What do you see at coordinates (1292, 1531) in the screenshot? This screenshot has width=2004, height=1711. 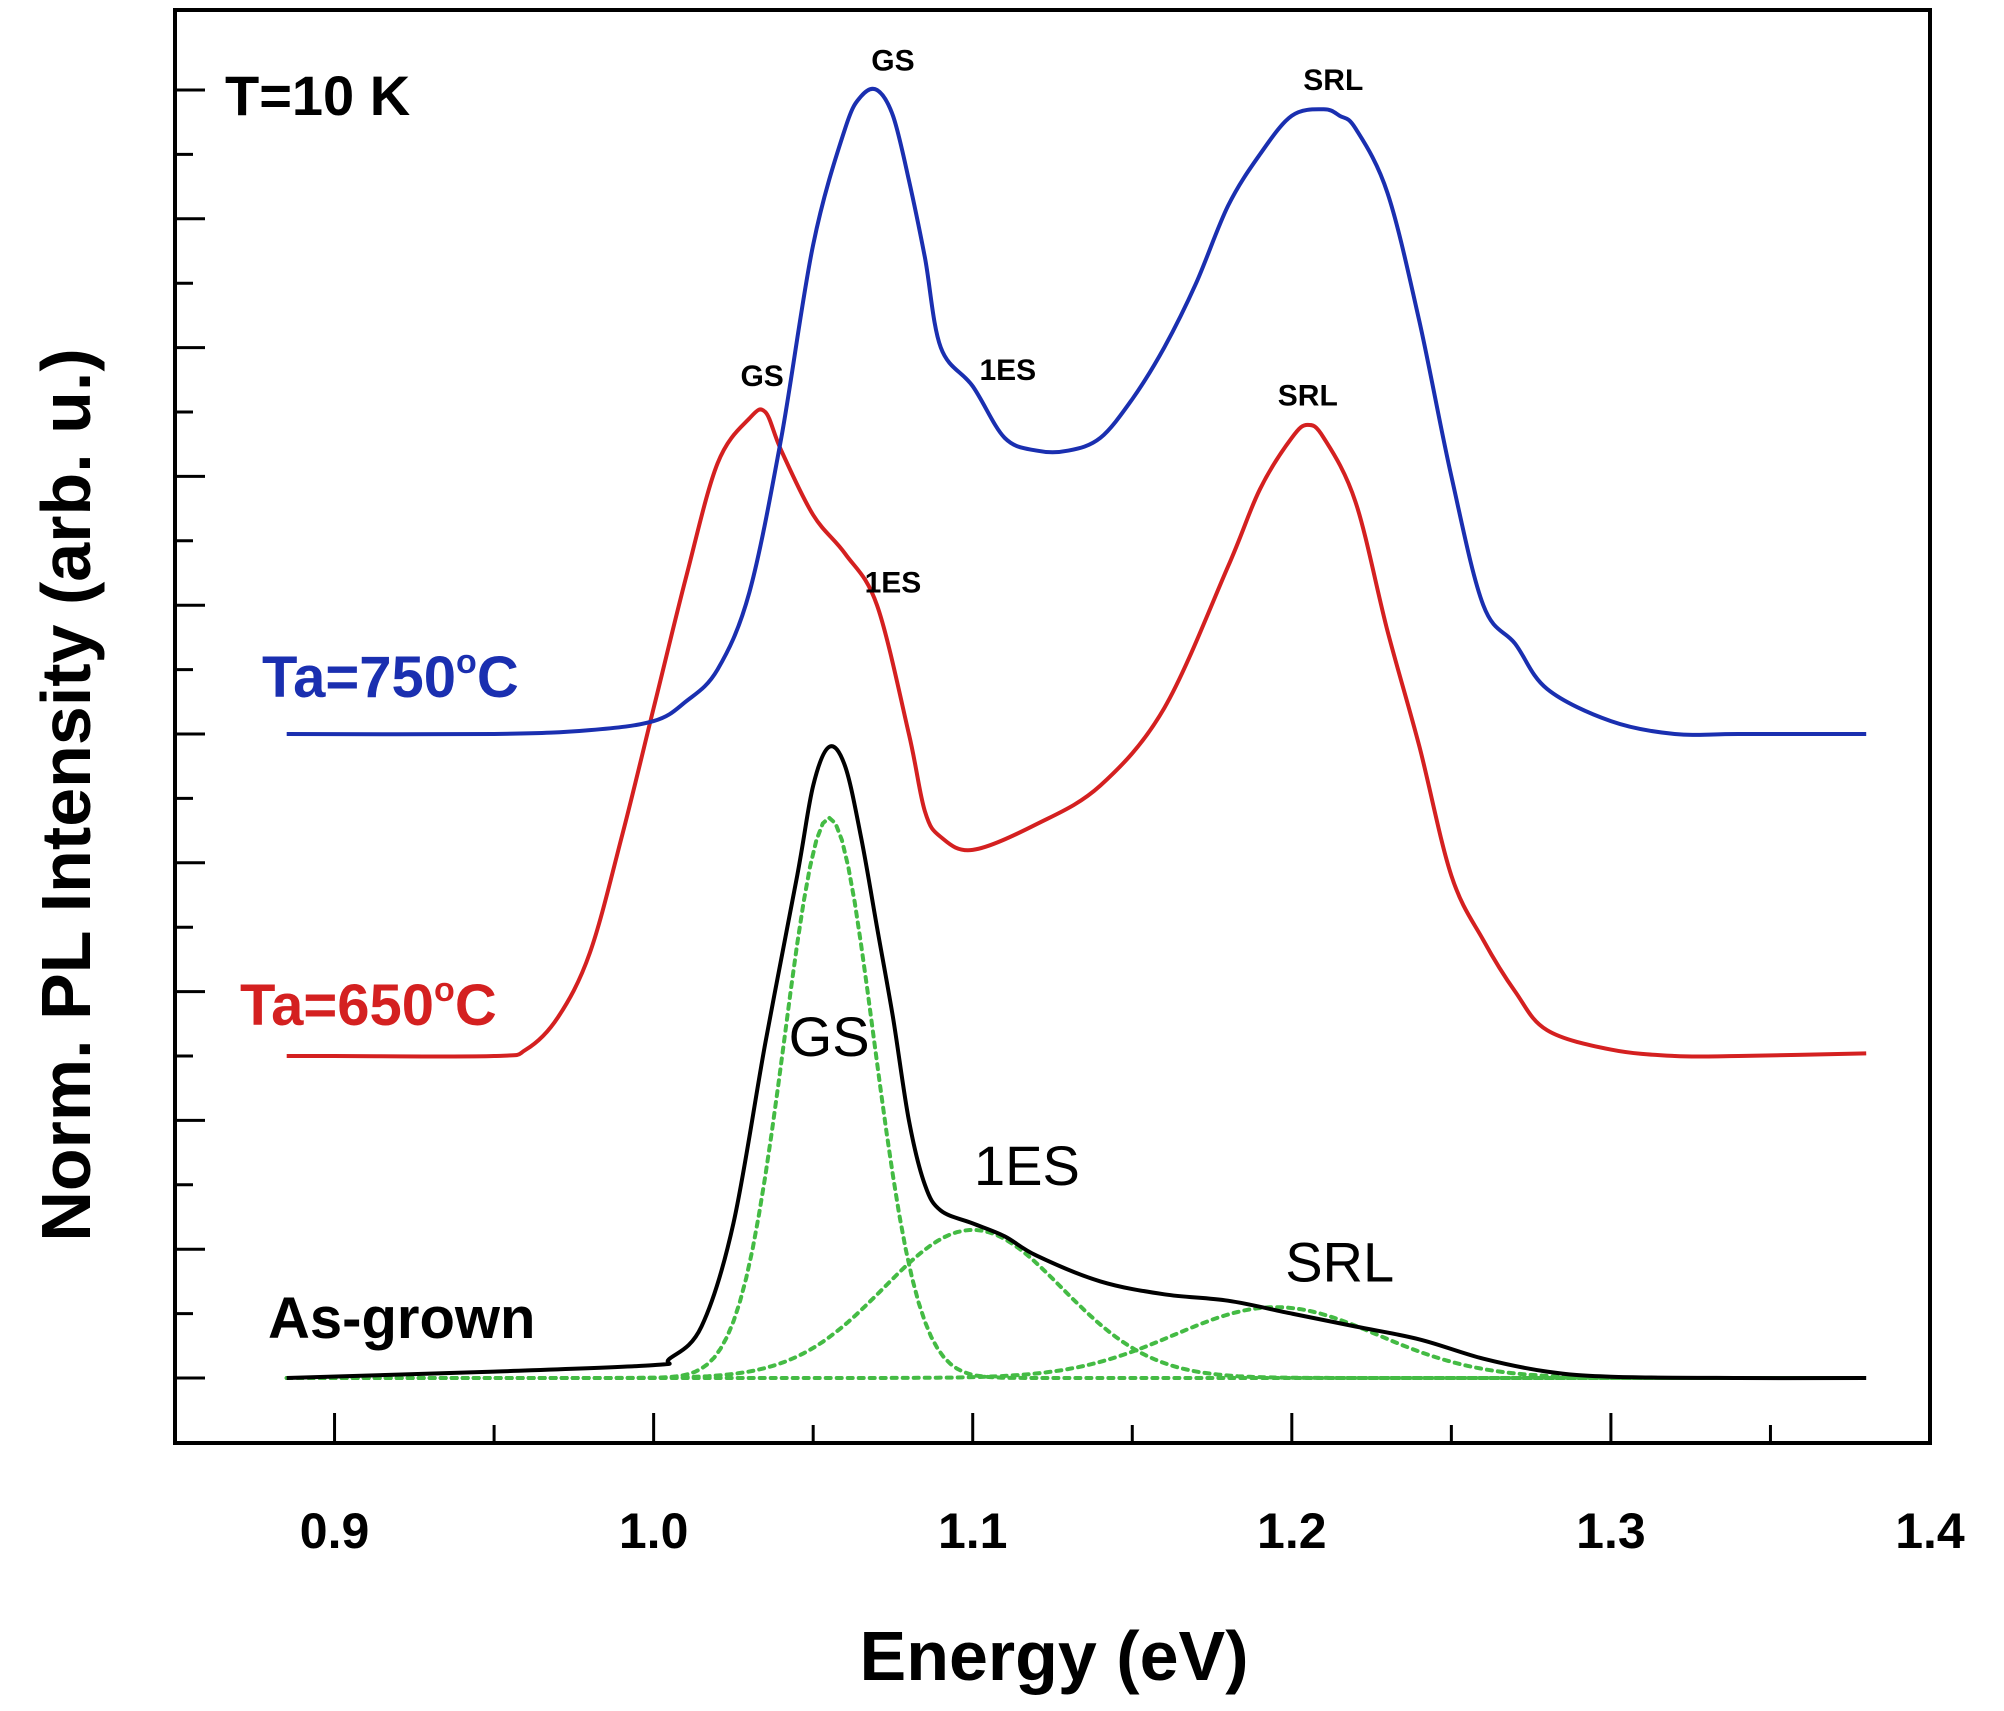 I see `x-tick-label: 1.2` at bounding box center [1292, 1531].